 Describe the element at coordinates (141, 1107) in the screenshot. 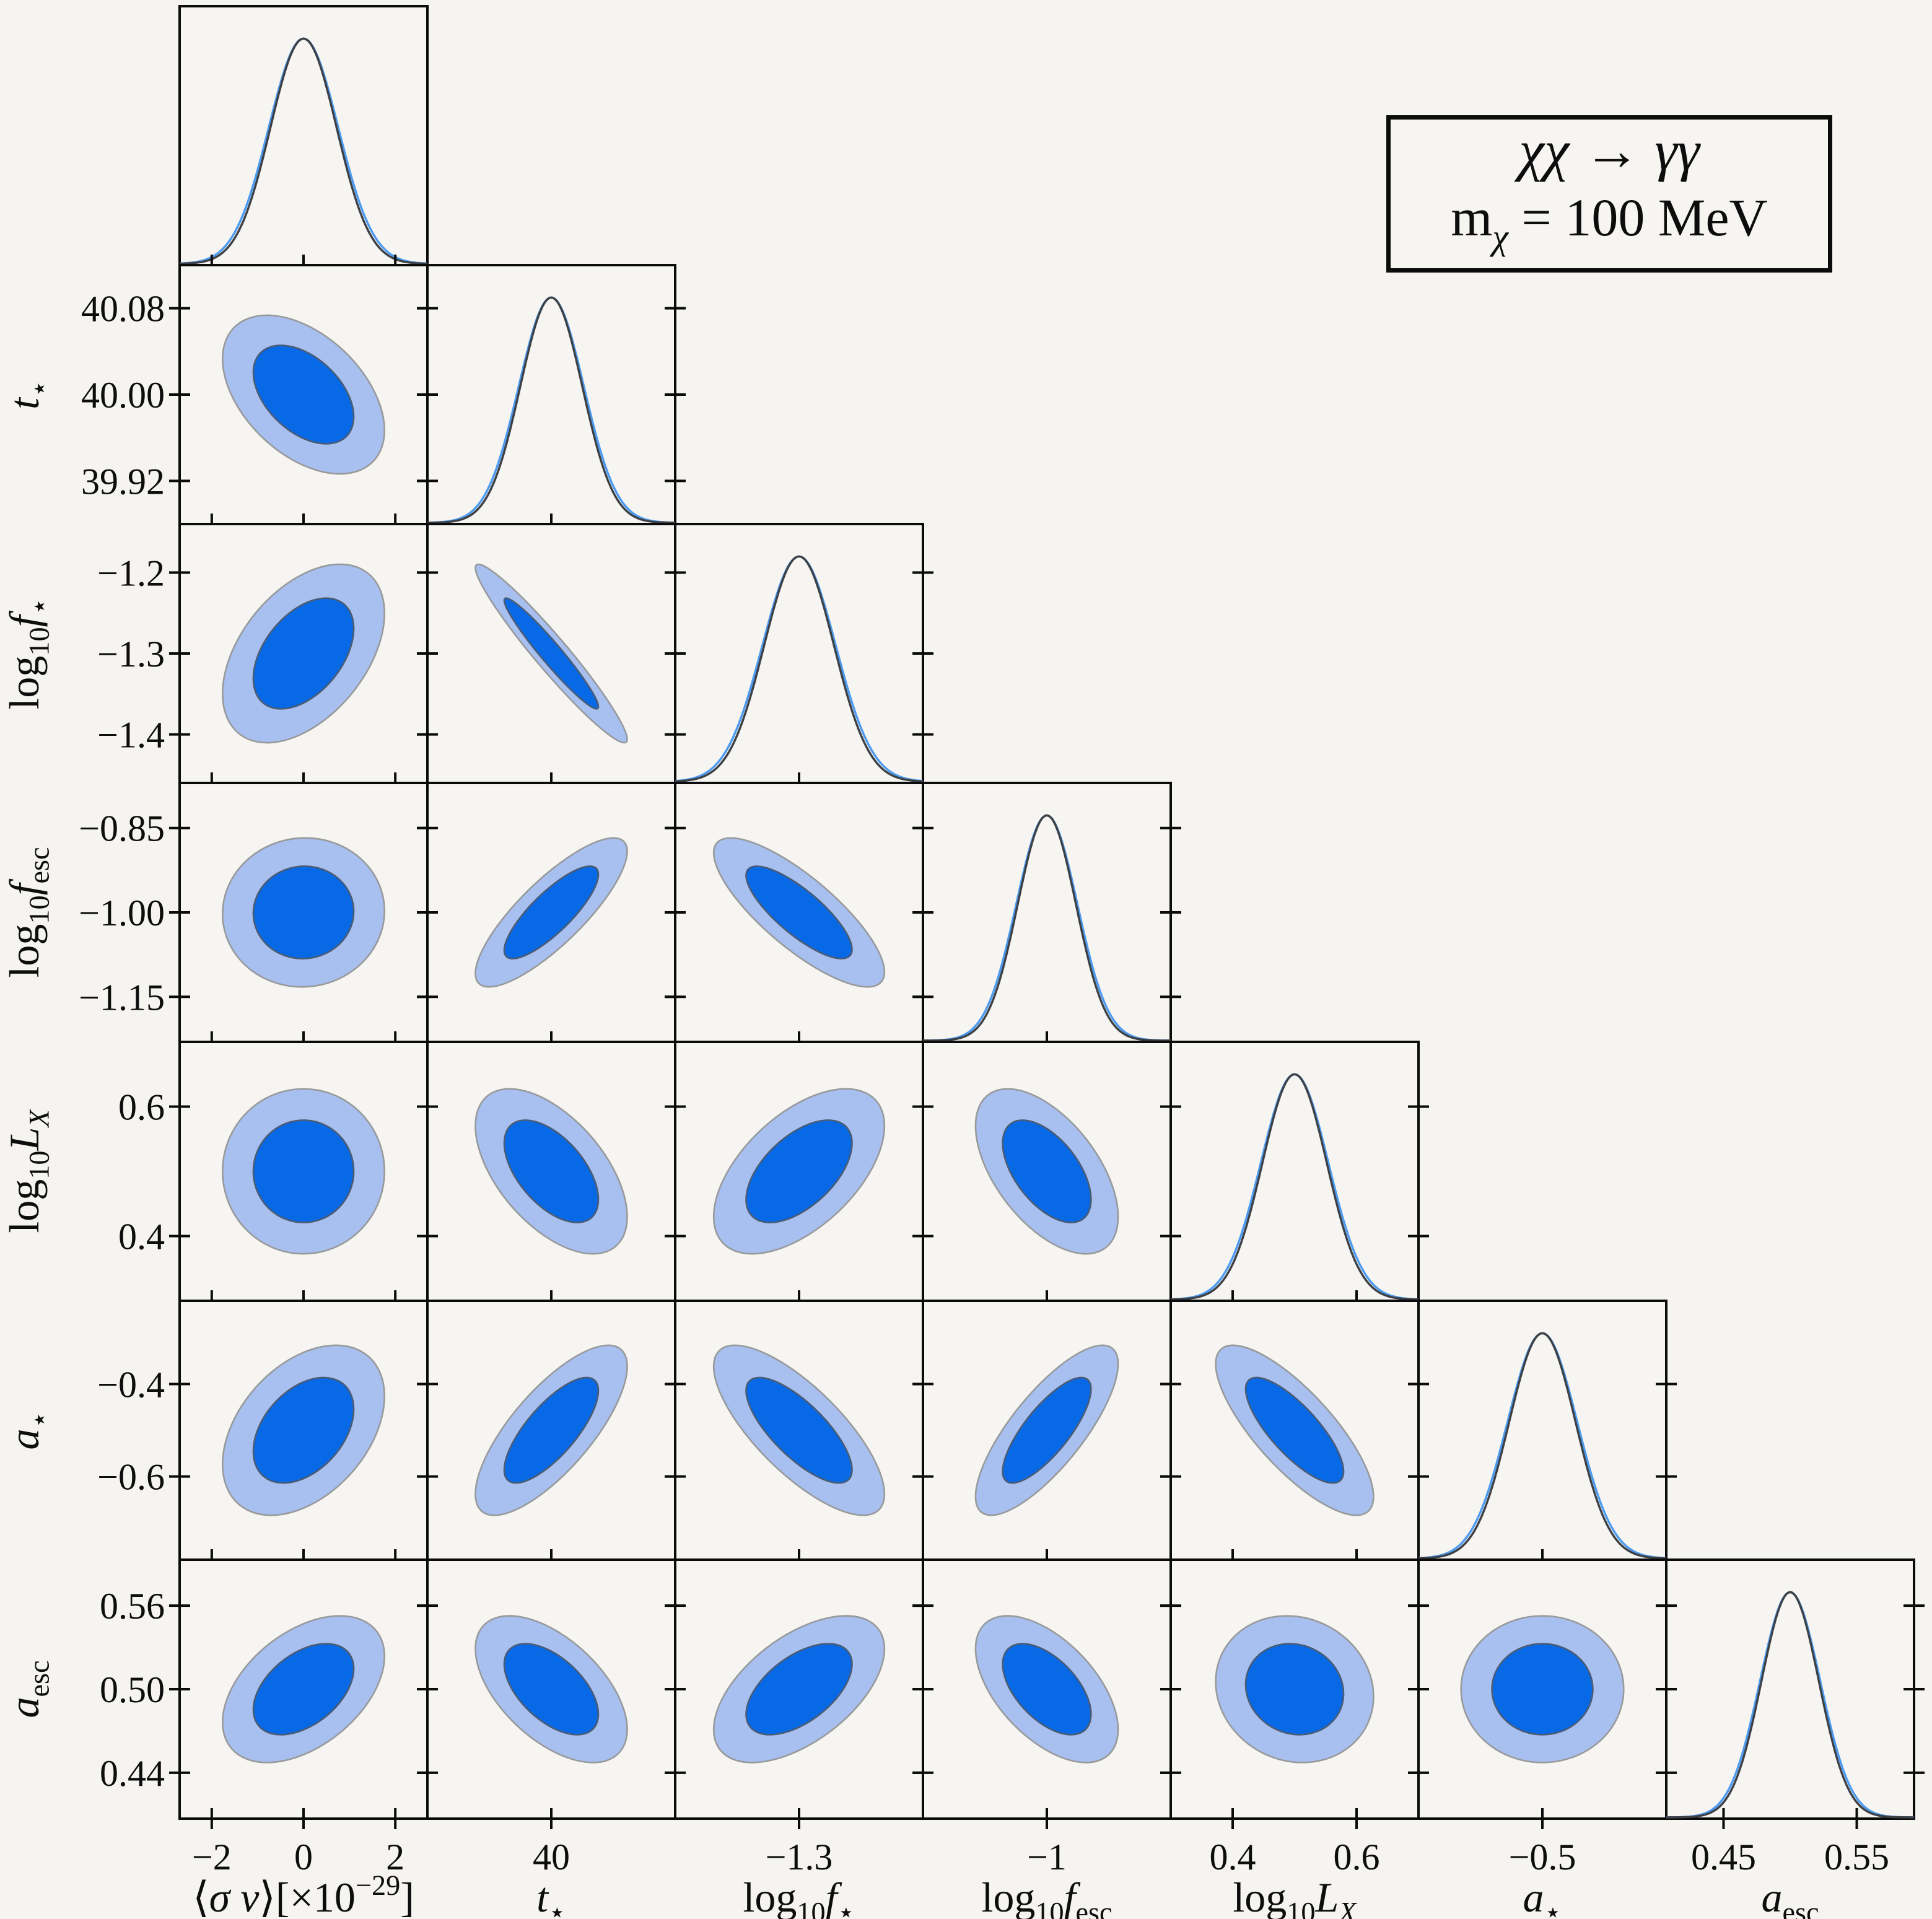

I see `y-tick-label: 0.6` at that location.